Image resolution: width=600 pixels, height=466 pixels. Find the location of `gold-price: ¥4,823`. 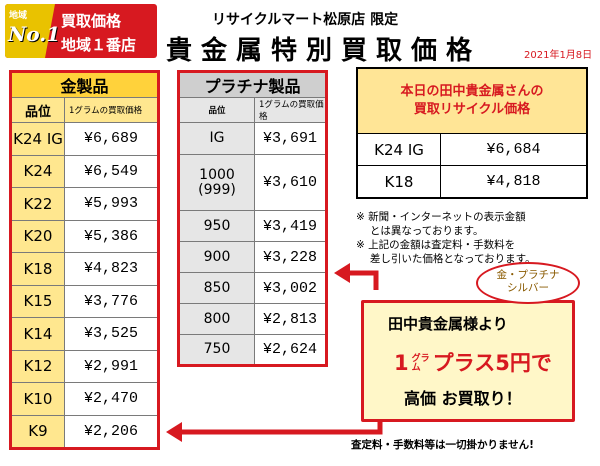

gold-price: ¥4,823 is located at coordinates (111, 269).